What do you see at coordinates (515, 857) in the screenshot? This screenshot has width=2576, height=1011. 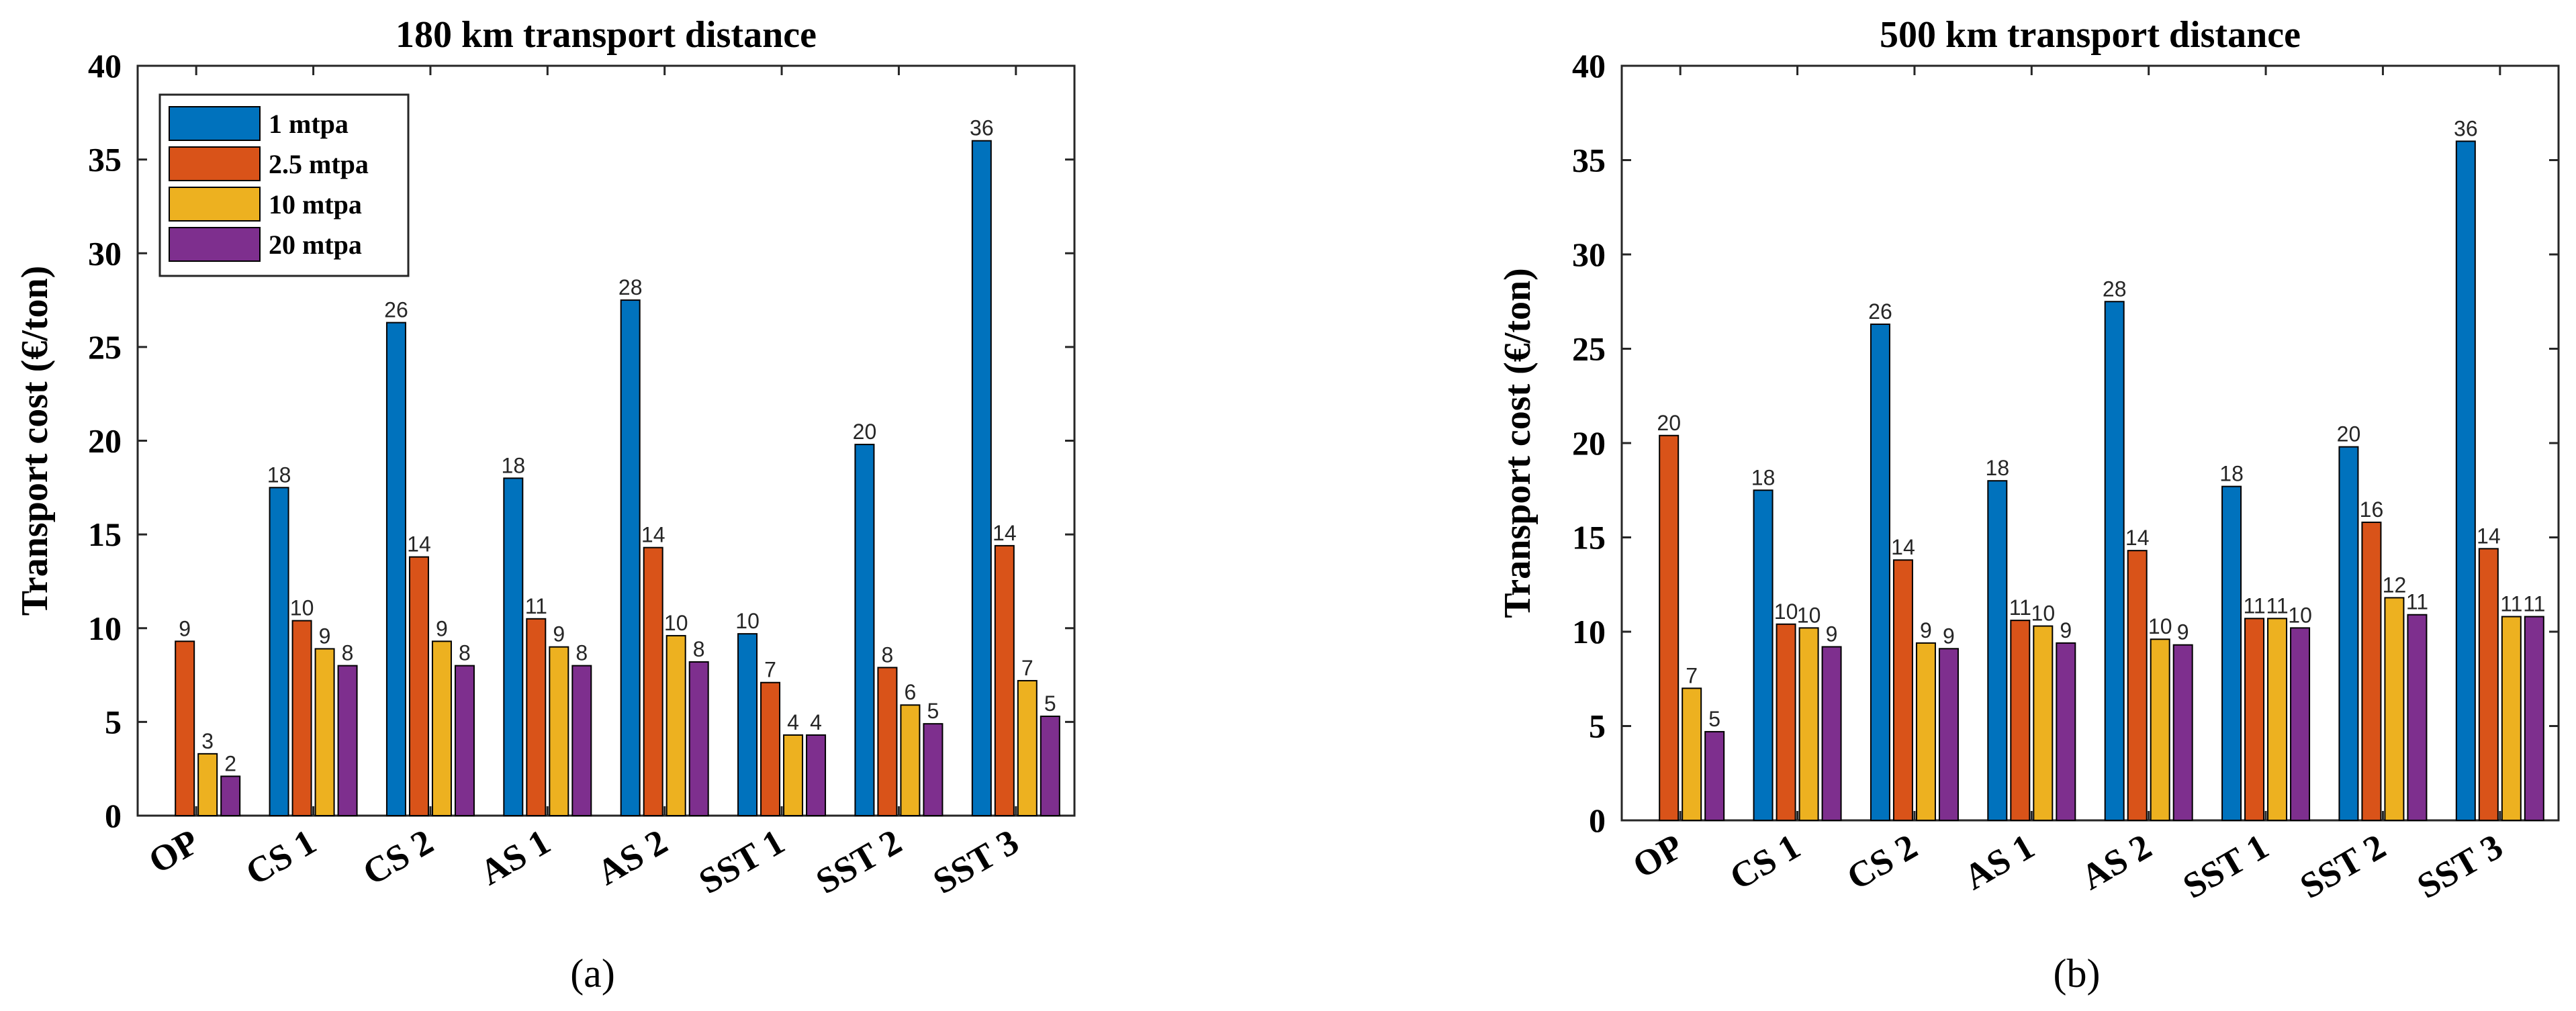 I see `x-tick-label: AS 1` at bounding box center [515, 857].